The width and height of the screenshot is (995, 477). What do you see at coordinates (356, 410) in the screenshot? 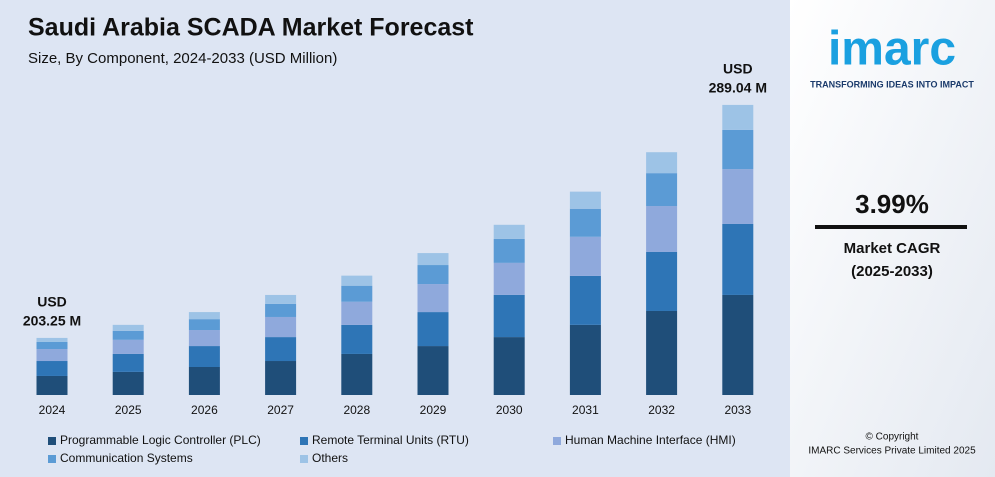
I see `x-tick-label: 2028` at bounding box center [356, 410].